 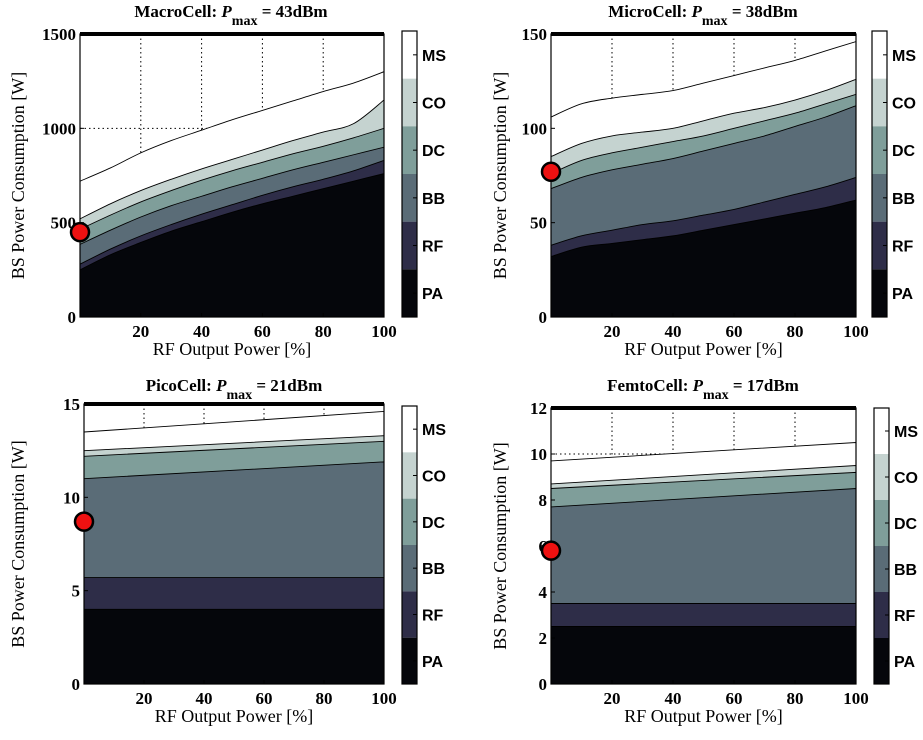 What do you see at coordinates (71, 404) in the screenshot?
I see `y-tick-label: 15` at bounding box center [71, 404].